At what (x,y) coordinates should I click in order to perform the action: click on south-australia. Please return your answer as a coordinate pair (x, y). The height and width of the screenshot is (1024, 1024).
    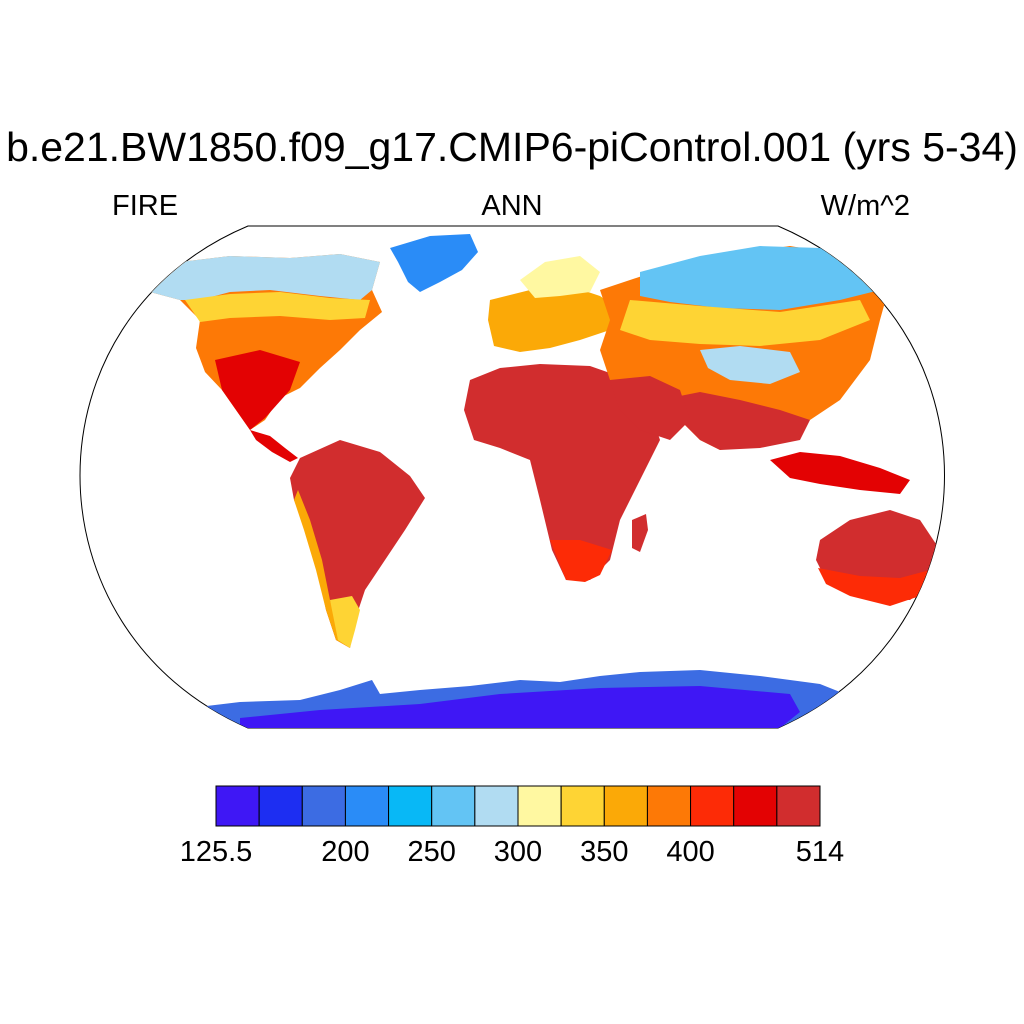
    Looking at the image, I should click on (874, 587).